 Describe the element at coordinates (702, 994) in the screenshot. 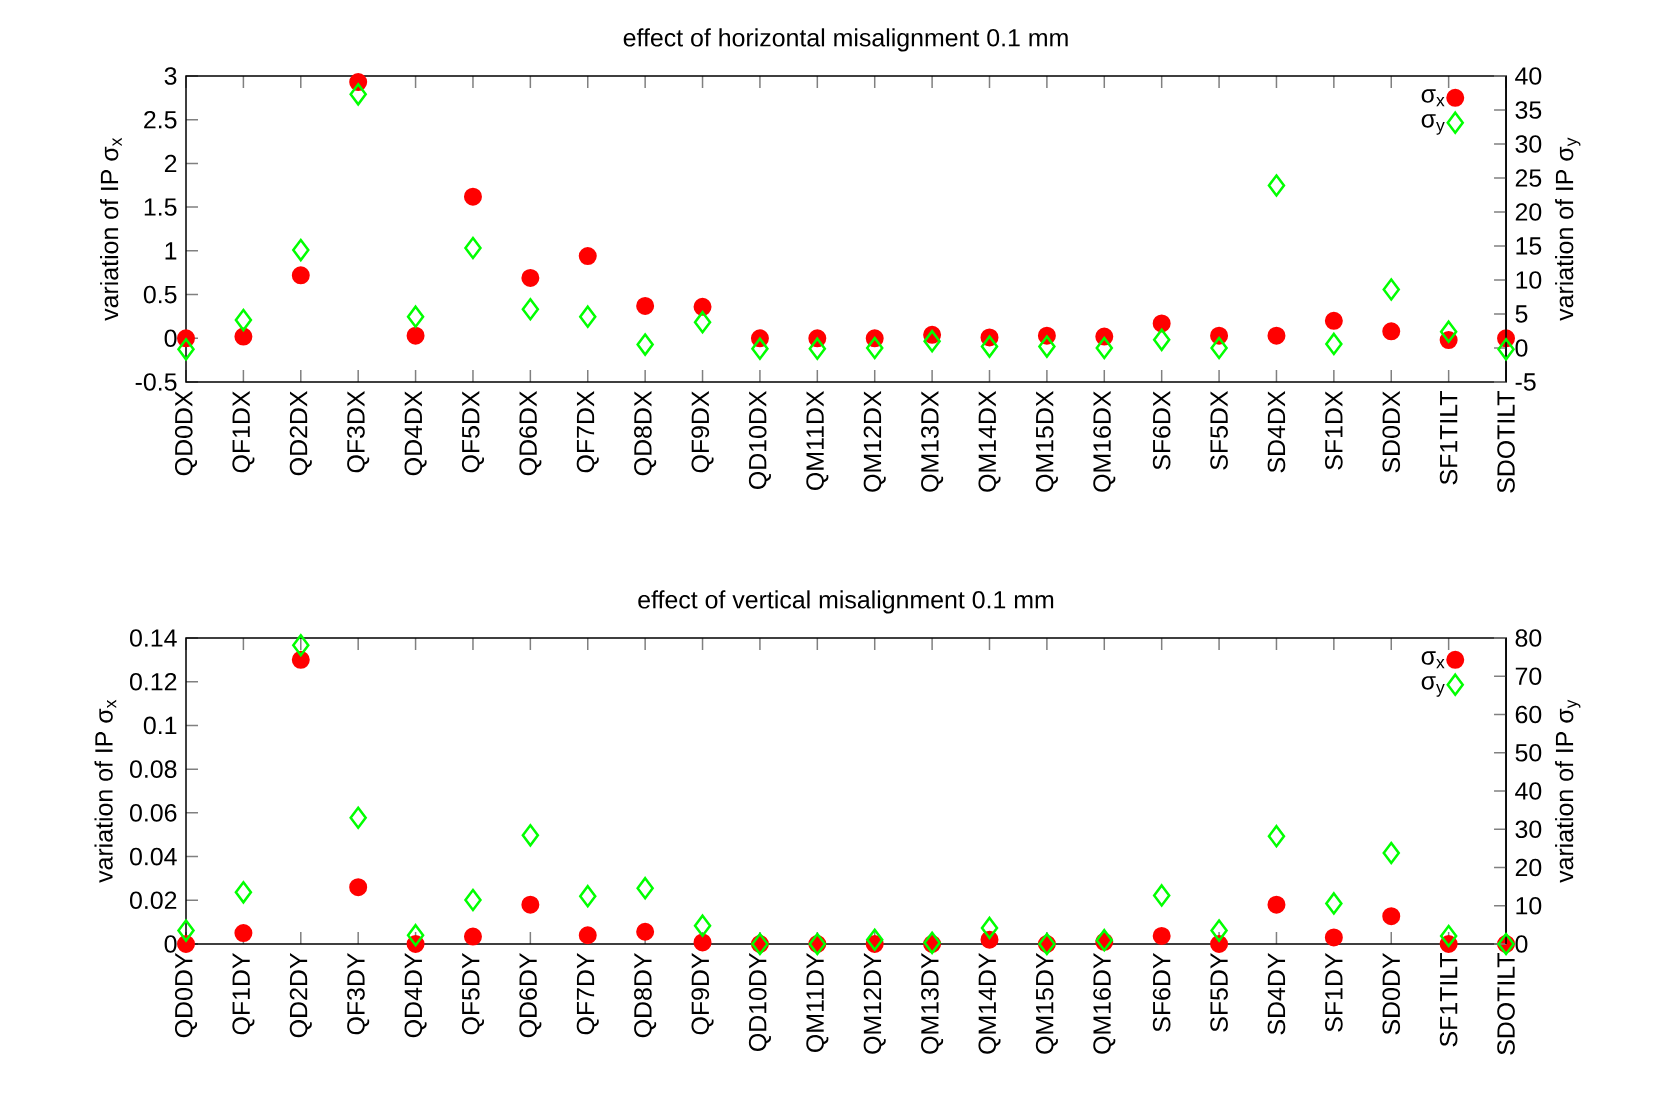

I see `x-tick-label: QF9DY` at that location.